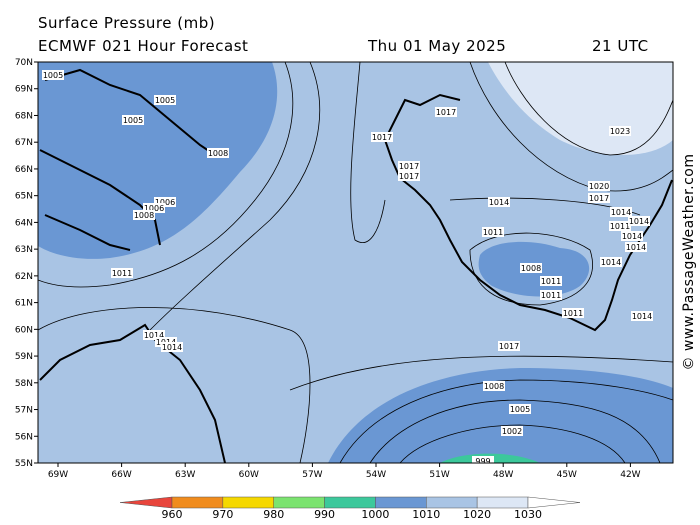 This screenshot has width=700, height=525. What do you see at coordinates (143, 46) in the screenshot?
I see `model: ECMWF 021 Hour Forecast` at bounding box center [143, 46].